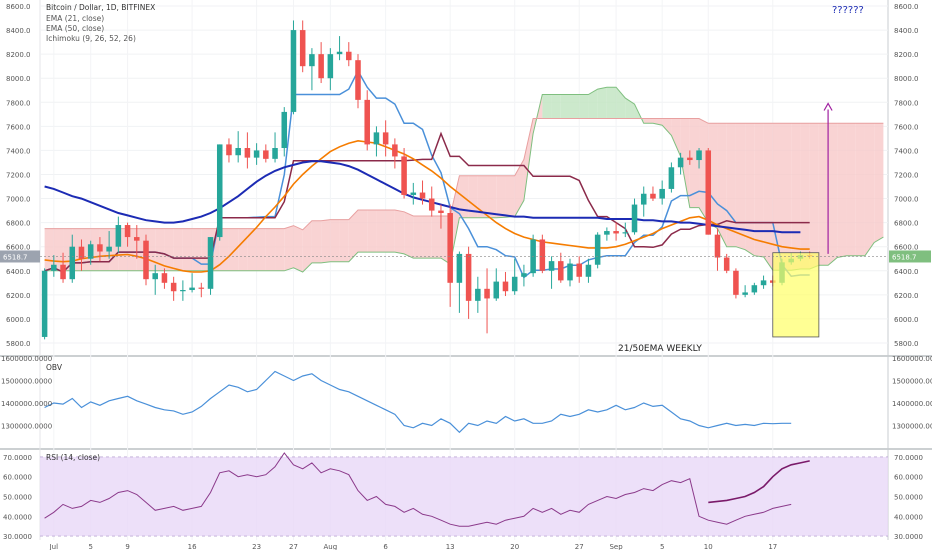 This screenshot has height=554, width=932. I want to click on y-tick-label-right: 8400.0, so click(906, 31).